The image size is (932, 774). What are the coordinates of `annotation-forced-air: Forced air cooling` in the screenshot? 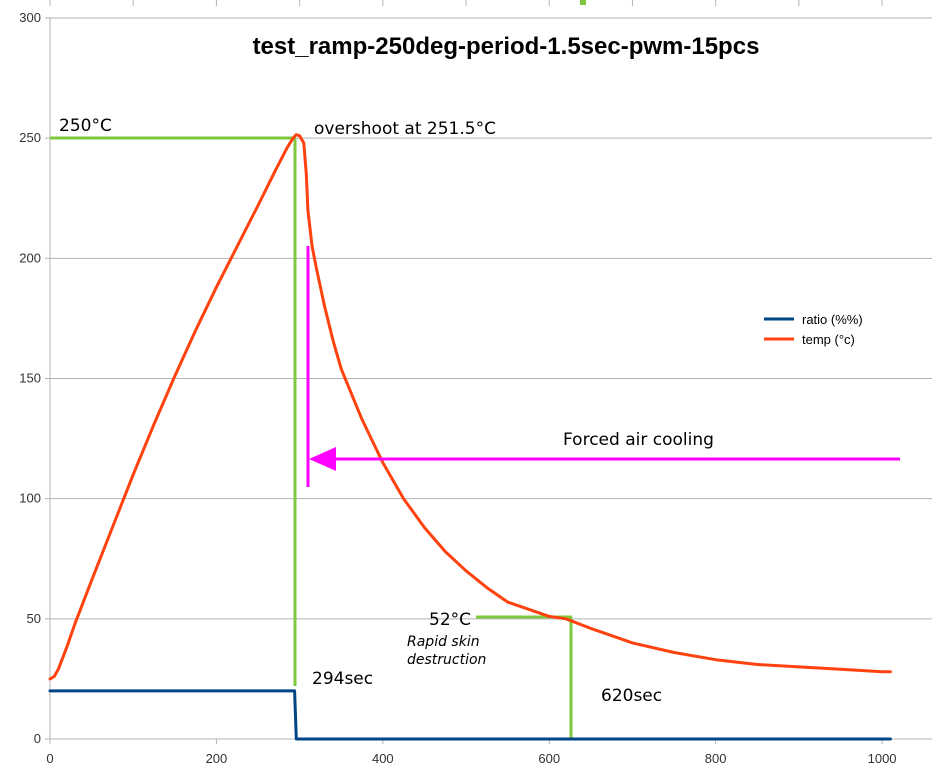 It's located at (638, 440).